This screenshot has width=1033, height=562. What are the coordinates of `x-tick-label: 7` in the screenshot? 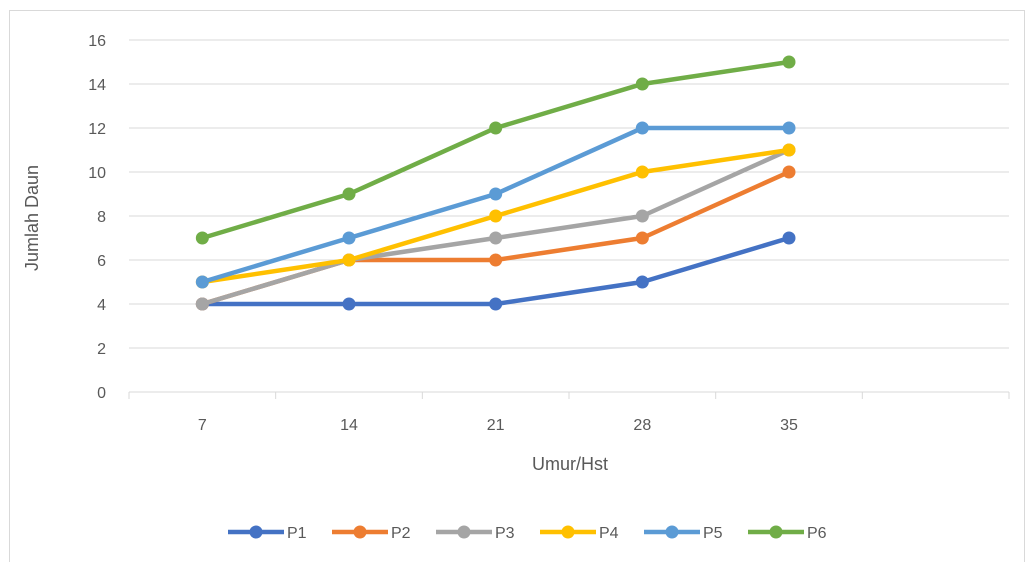 It's located at (202, 425).